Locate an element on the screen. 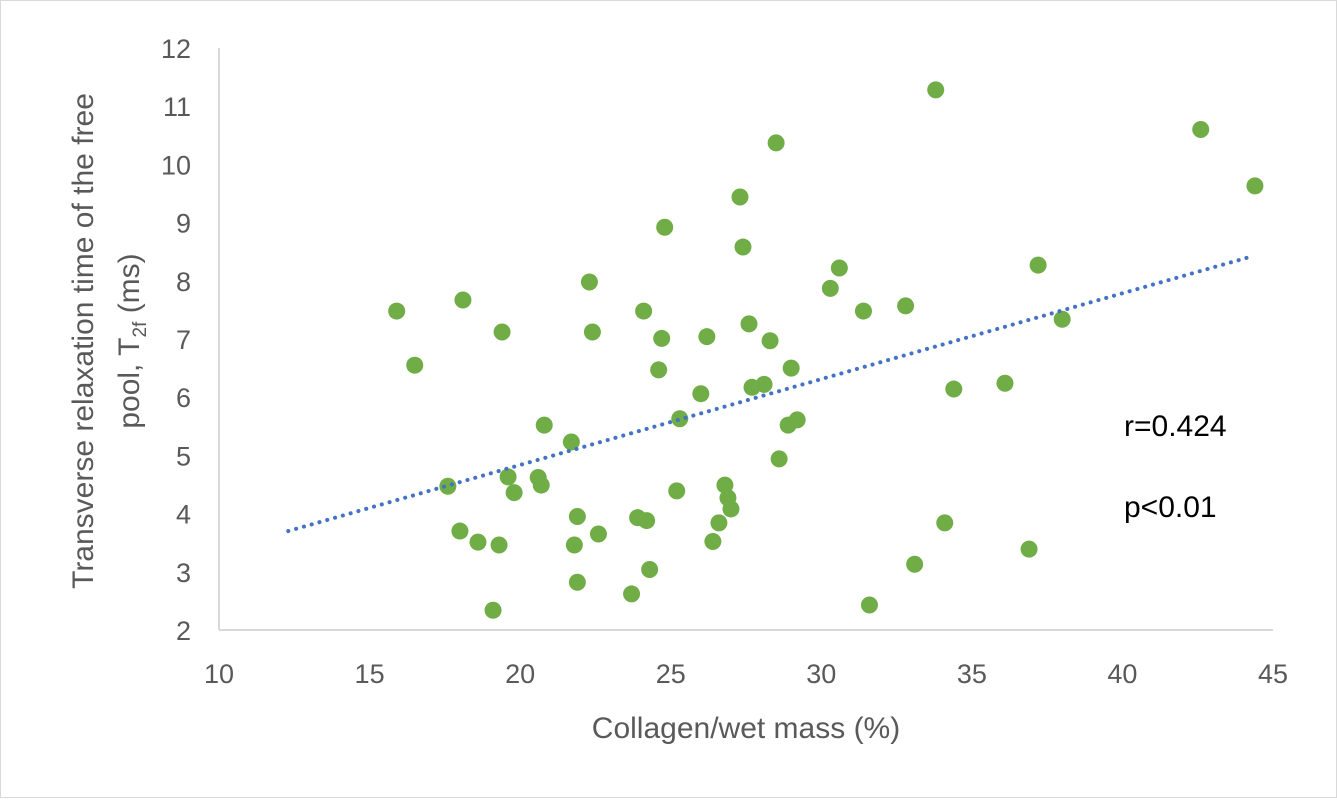 The height and width of the screenshot is (802, 1337). y-axis-title-pre: pool, T is located at coordinates (129, 383).